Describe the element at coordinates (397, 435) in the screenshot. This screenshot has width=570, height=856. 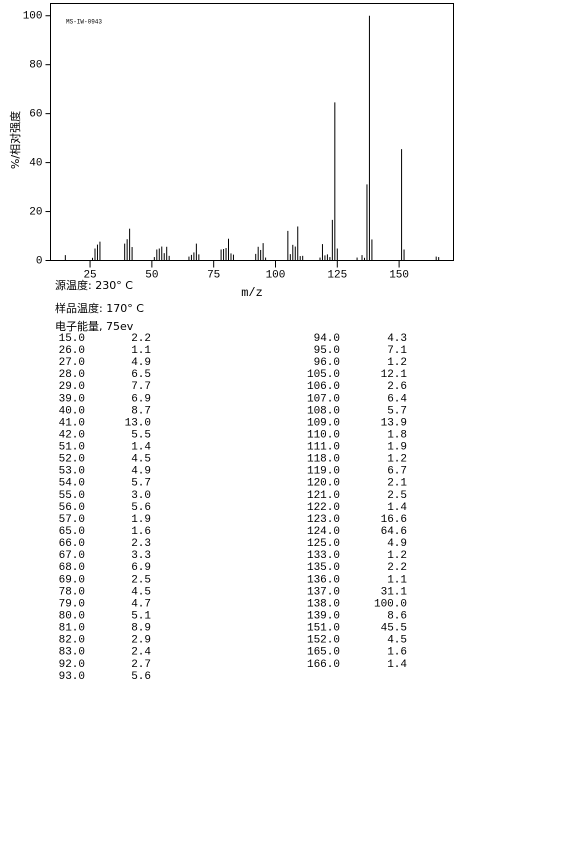
I see `intensity-cell: 1.8` at that location.